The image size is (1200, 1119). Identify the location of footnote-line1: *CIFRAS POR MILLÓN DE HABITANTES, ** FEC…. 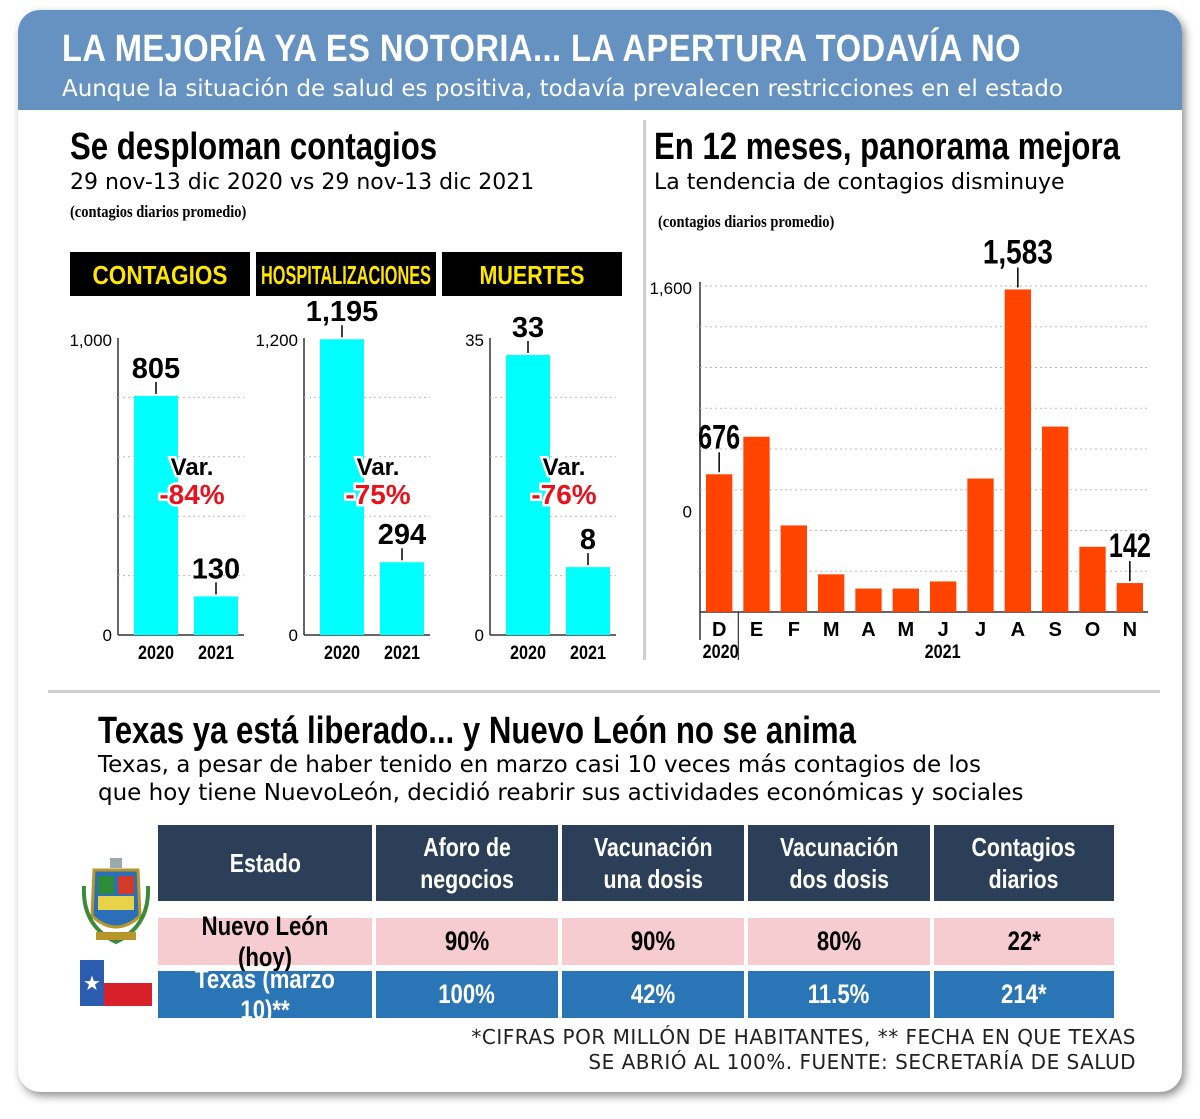
(803, 1037).